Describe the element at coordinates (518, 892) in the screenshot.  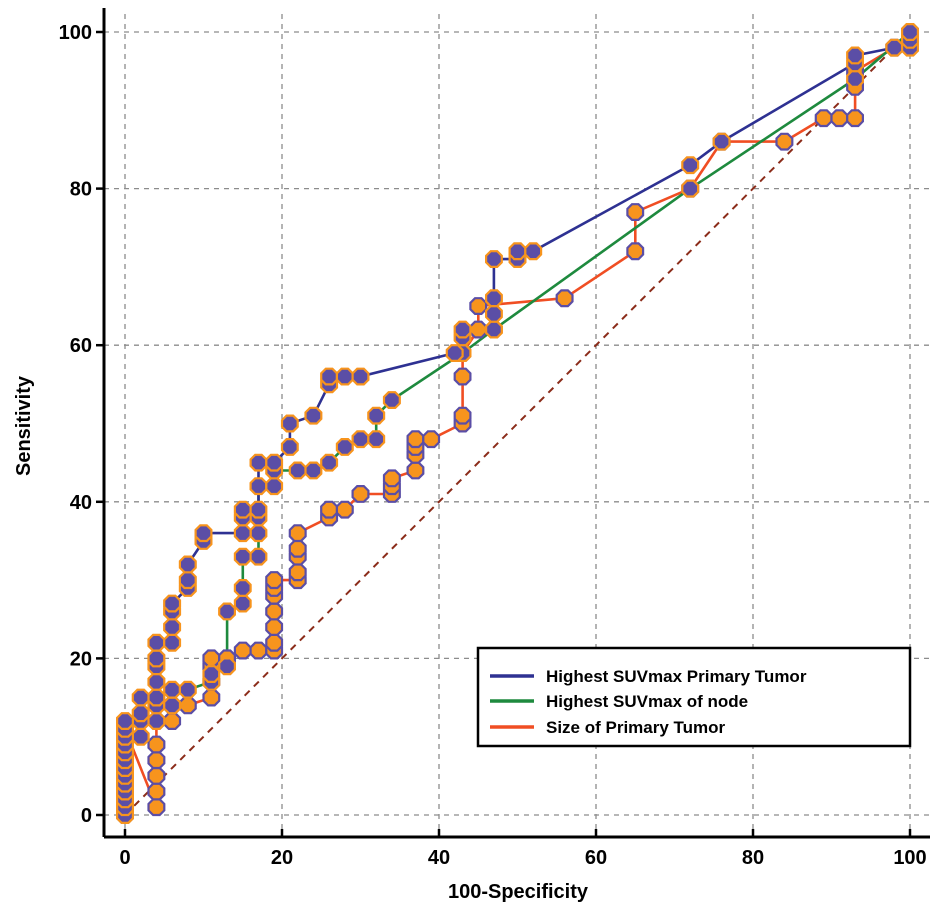
I see `x-axis-title: 100-Specificity` at that location.